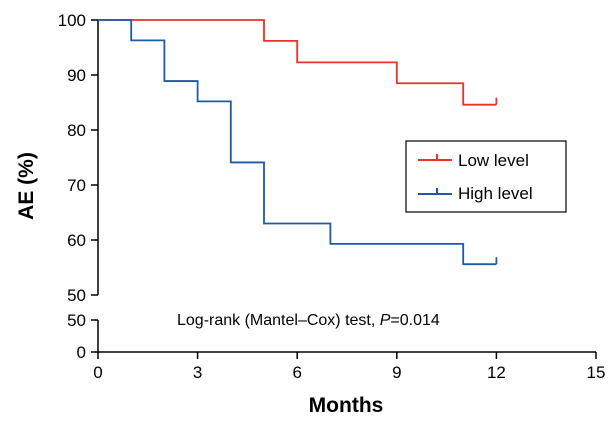  I want to click on legend-box, so click(486, 176).